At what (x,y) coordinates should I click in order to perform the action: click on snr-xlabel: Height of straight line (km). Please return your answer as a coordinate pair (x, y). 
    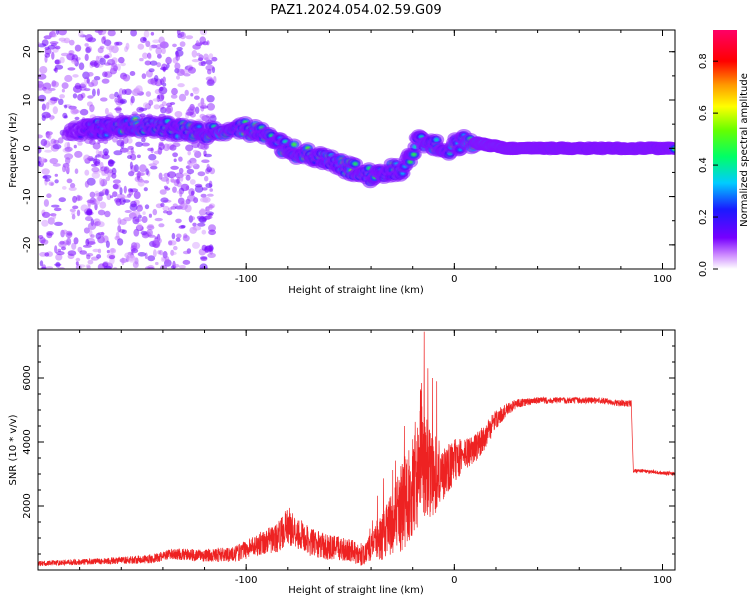
    Looking at the image, I should click on (356, 590).